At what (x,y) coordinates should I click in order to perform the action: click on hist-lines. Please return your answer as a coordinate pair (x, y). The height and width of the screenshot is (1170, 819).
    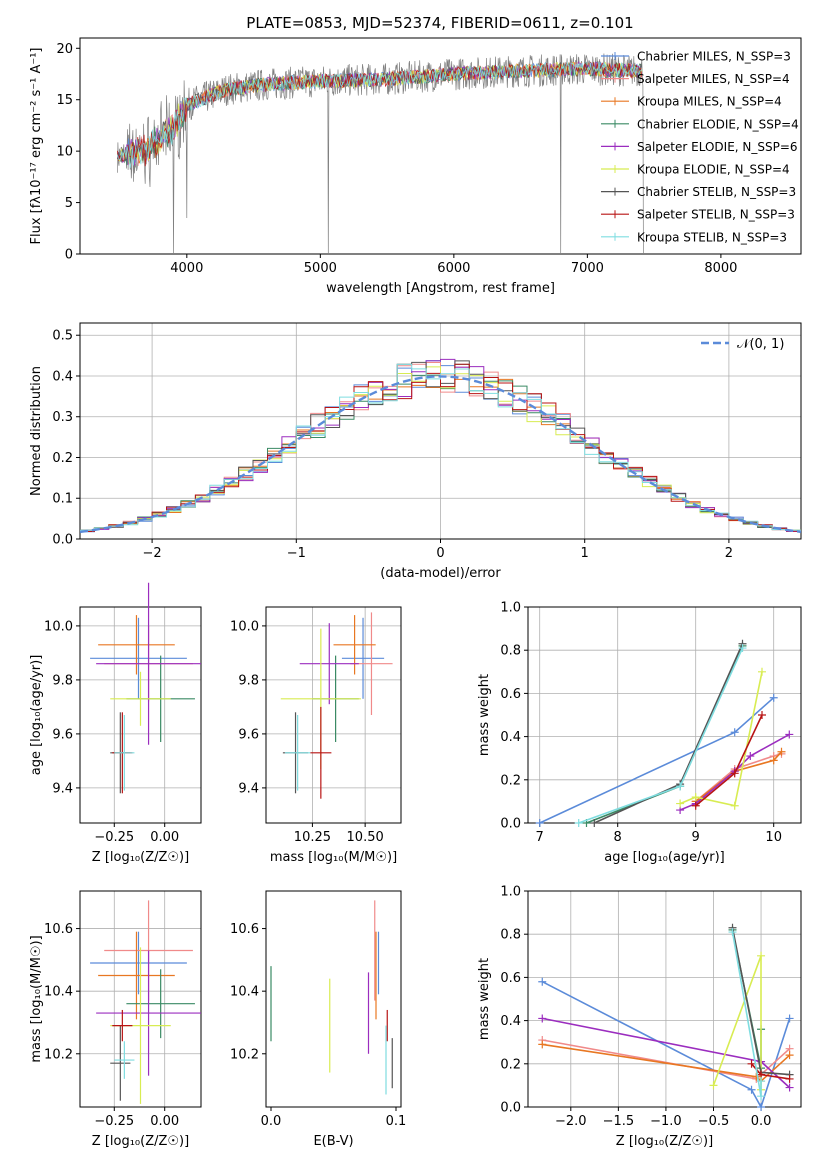
    Looking at the image, I should click on (440, 446).